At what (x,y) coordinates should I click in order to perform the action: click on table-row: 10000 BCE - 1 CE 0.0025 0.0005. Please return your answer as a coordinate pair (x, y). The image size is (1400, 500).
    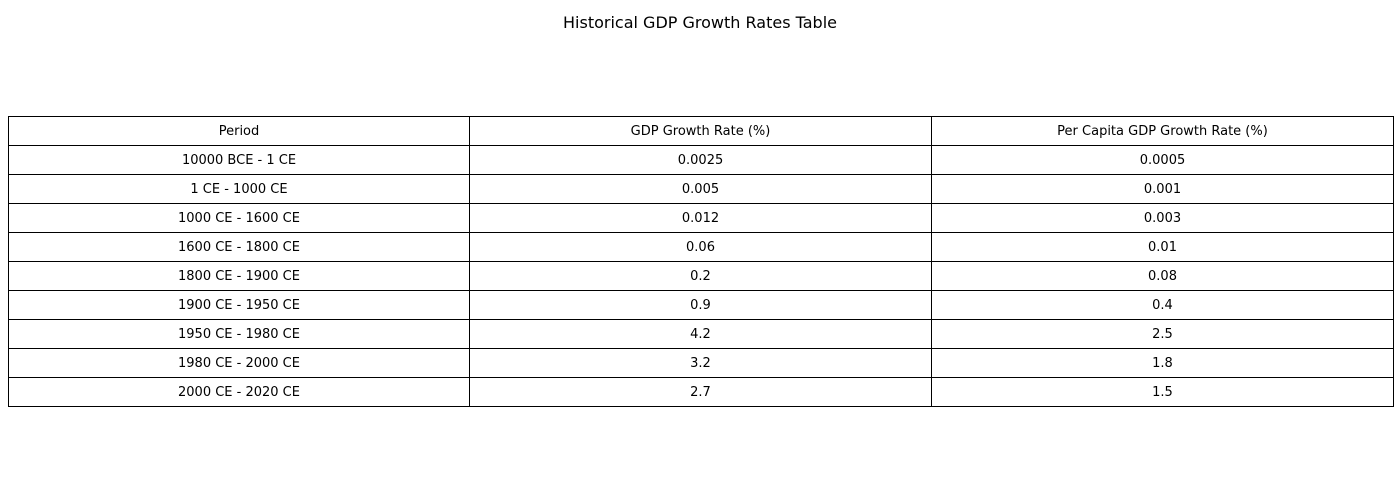
    Looking at the image, I should click on (701, 160).